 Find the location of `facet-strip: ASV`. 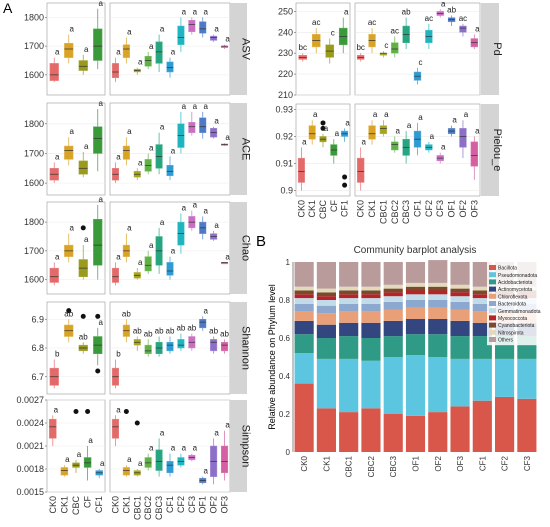

facet-strip: ASV is located at coordinates (241, 49).